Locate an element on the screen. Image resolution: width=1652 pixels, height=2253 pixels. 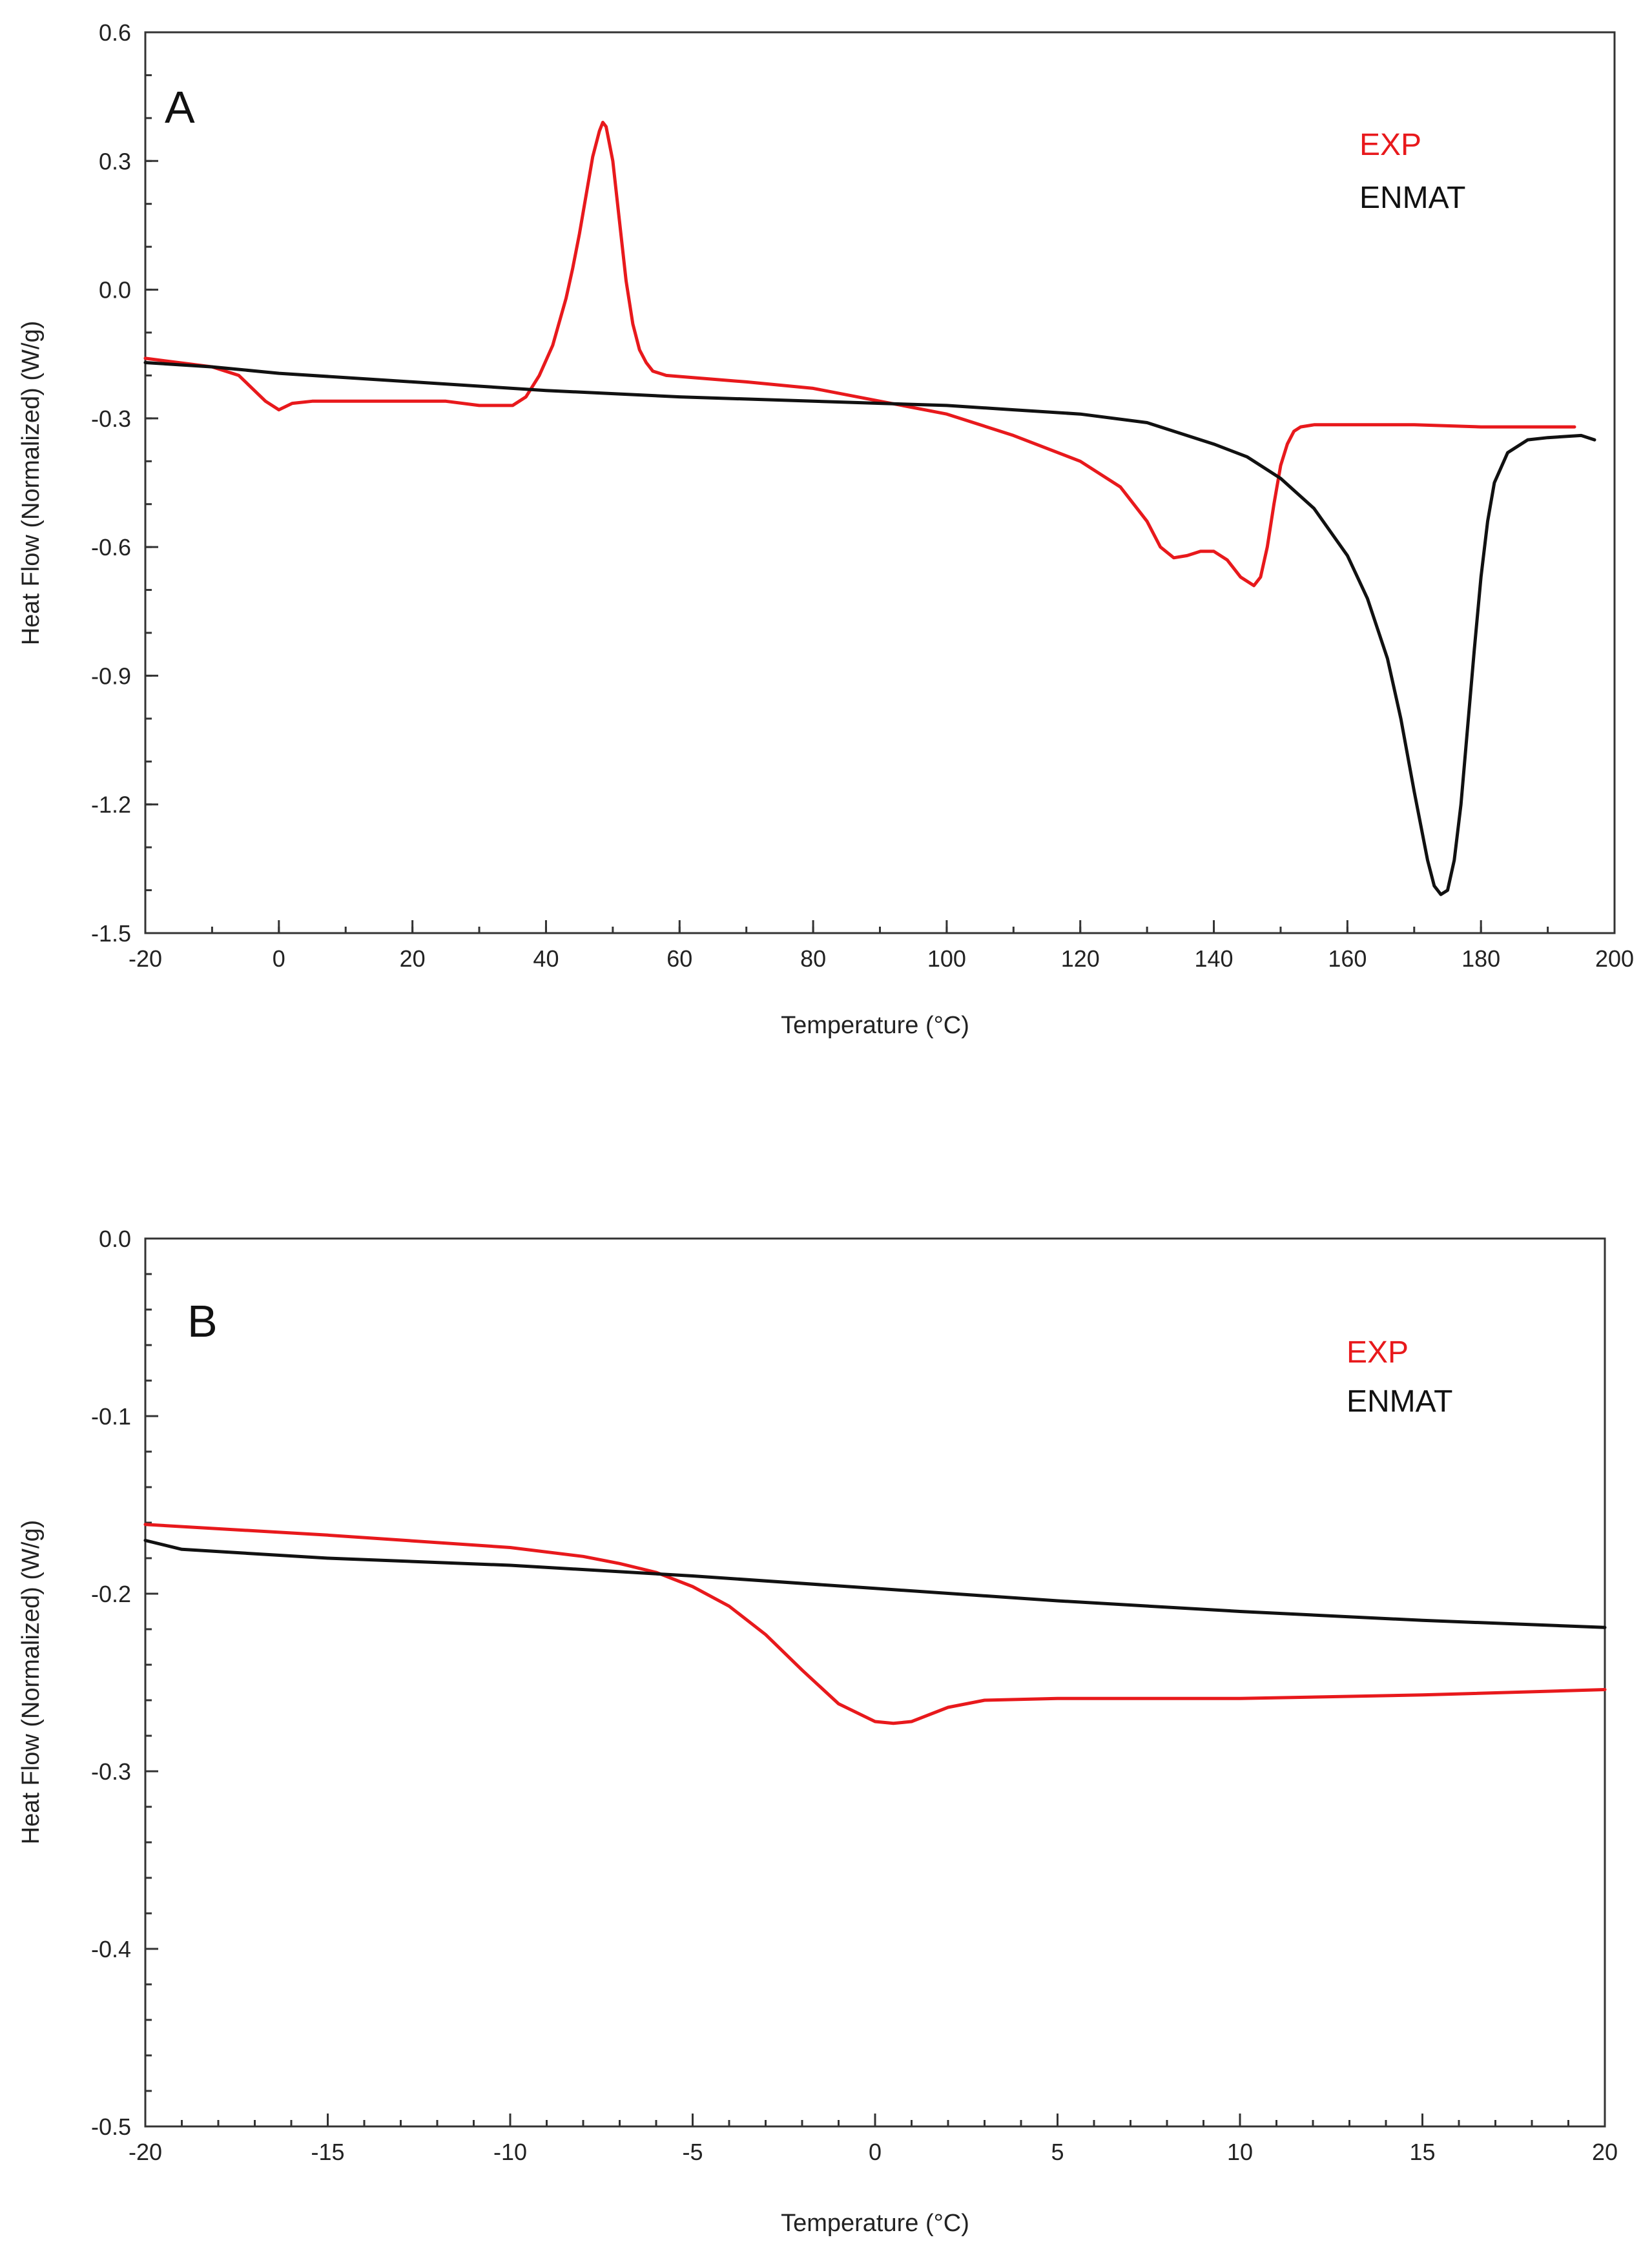
series-group-b is located at coordinates (875, 1624).